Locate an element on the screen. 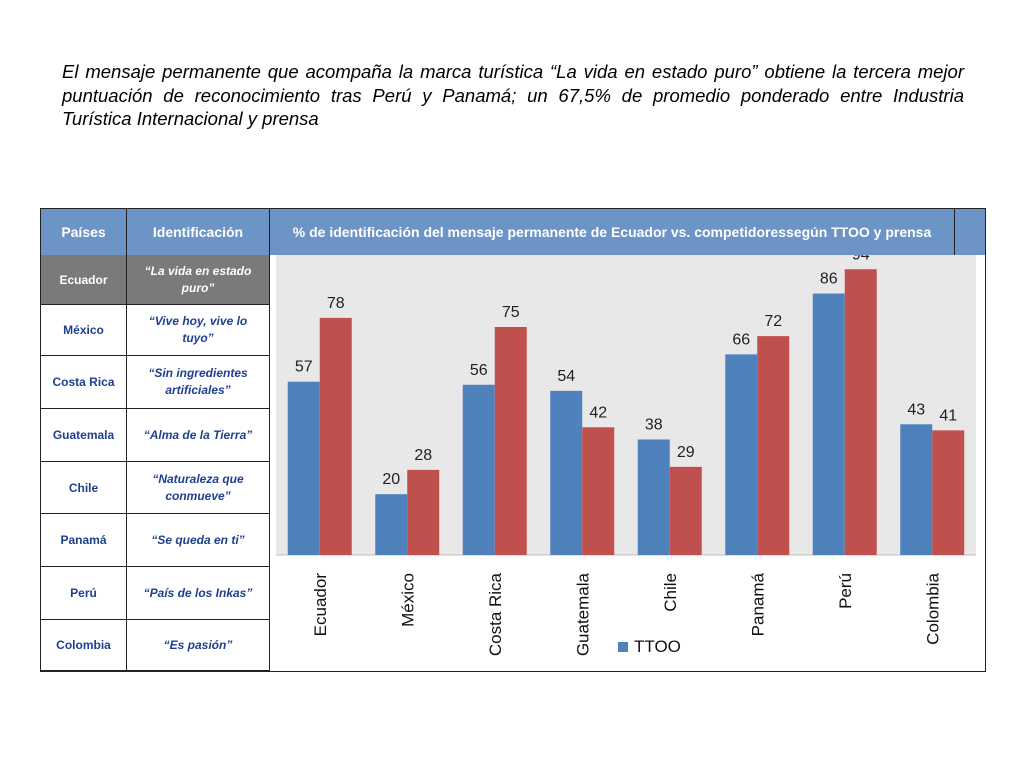 This screenshot has width=1024, height=768. data-label: 43 is located at coordinates (916, 409).